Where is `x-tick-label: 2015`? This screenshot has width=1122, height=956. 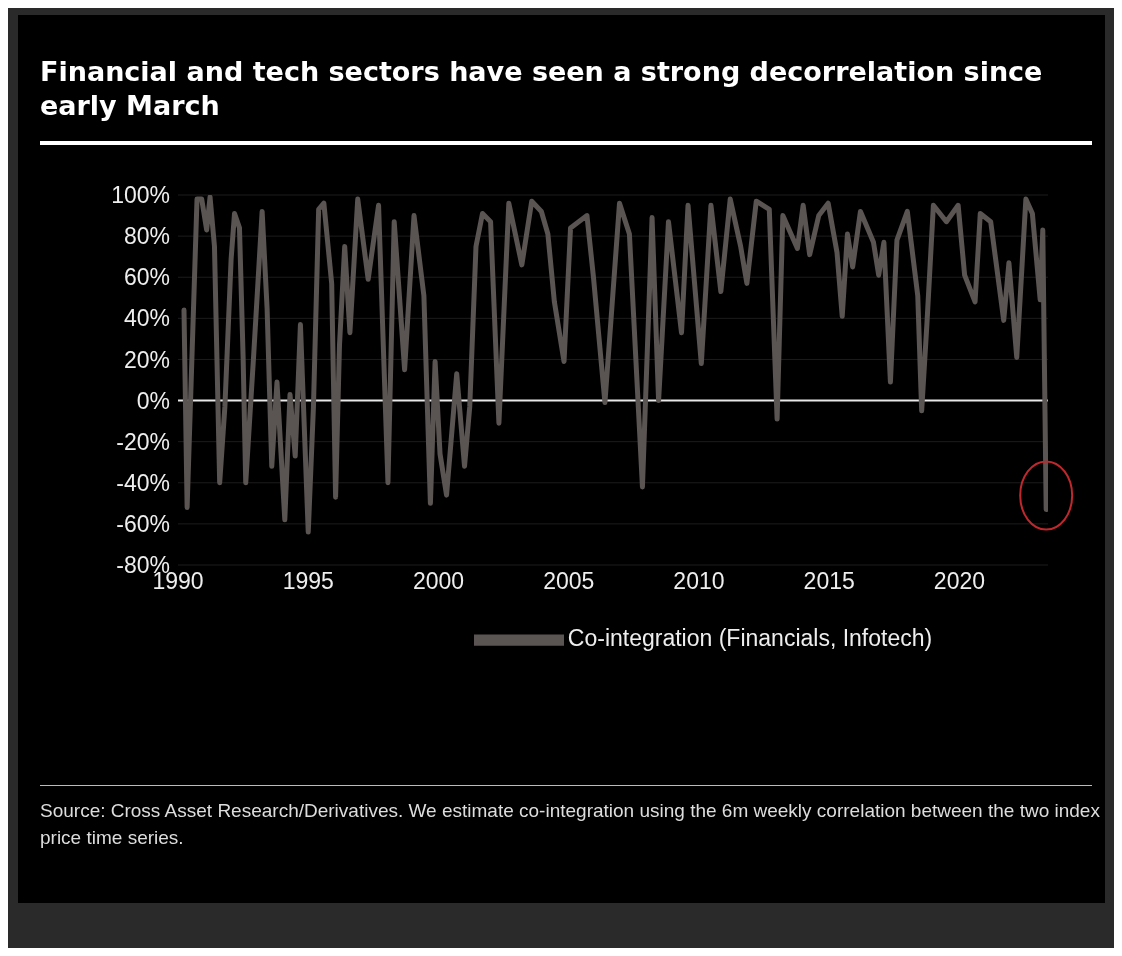
x-tick-label: 2015 is located at coordinates (829, 581).